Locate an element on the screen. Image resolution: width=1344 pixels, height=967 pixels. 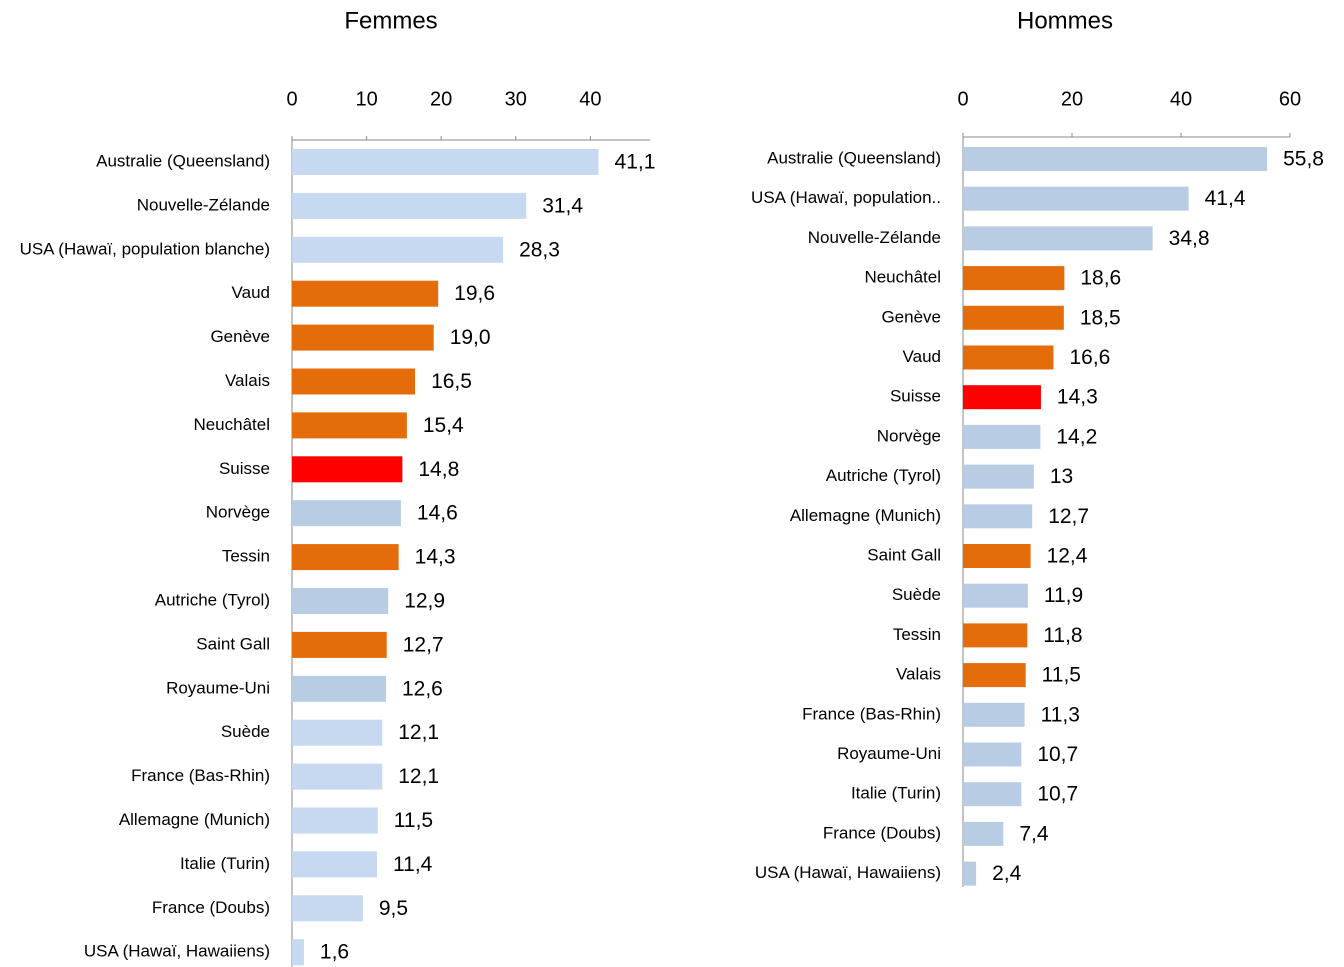
value-label: 16,5 is located at coordinates (451, 381).